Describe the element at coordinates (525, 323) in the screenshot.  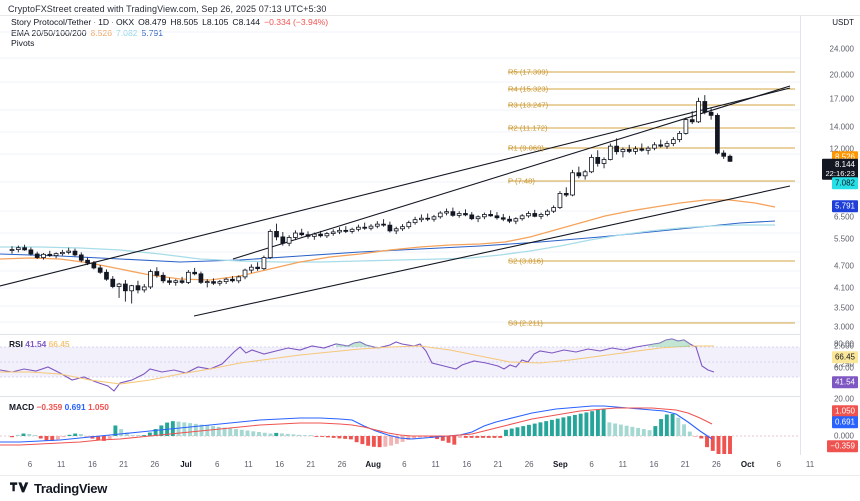
I see `pivot-label-s3: S3 (2.211)` at that location.